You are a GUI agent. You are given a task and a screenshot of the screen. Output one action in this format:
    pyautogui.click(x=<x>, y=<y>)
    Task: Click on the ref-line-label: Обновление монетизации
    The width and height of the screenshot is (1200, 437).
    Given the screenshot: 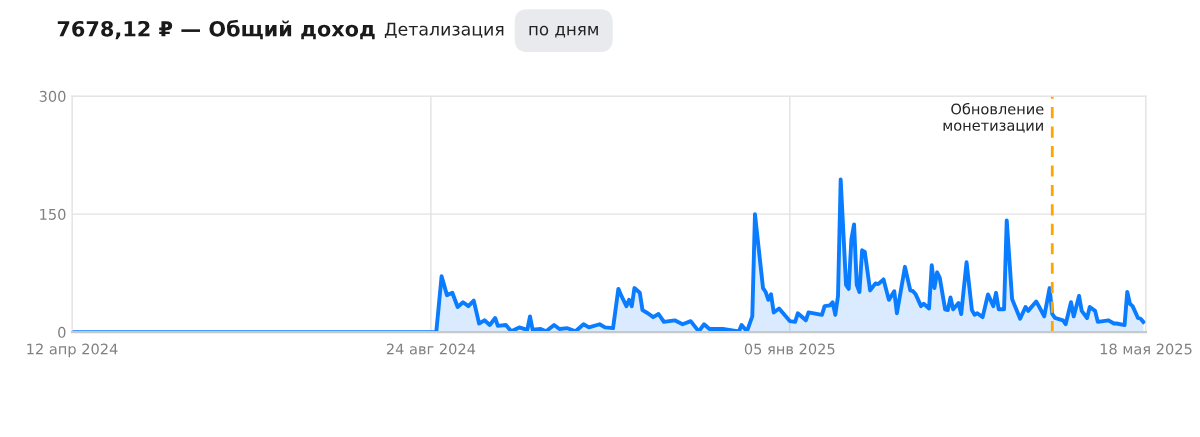 What is the action you would take?
    pyautogui.click(x=993, y=117)
    